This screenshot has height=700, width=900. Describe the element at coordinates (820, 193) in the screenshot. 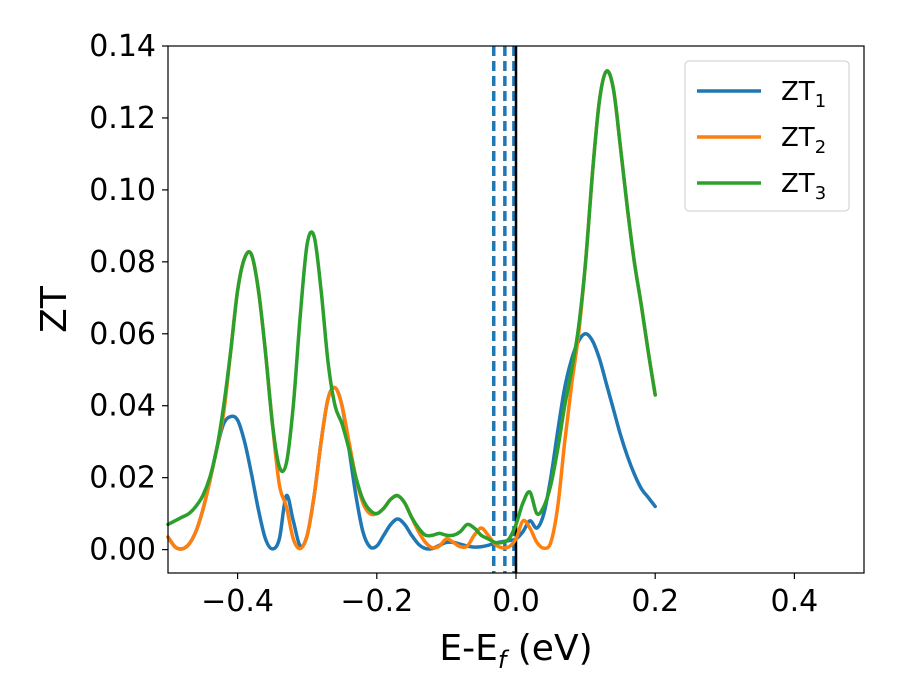

I see `legend-label-3-subscript: 3` at that location.